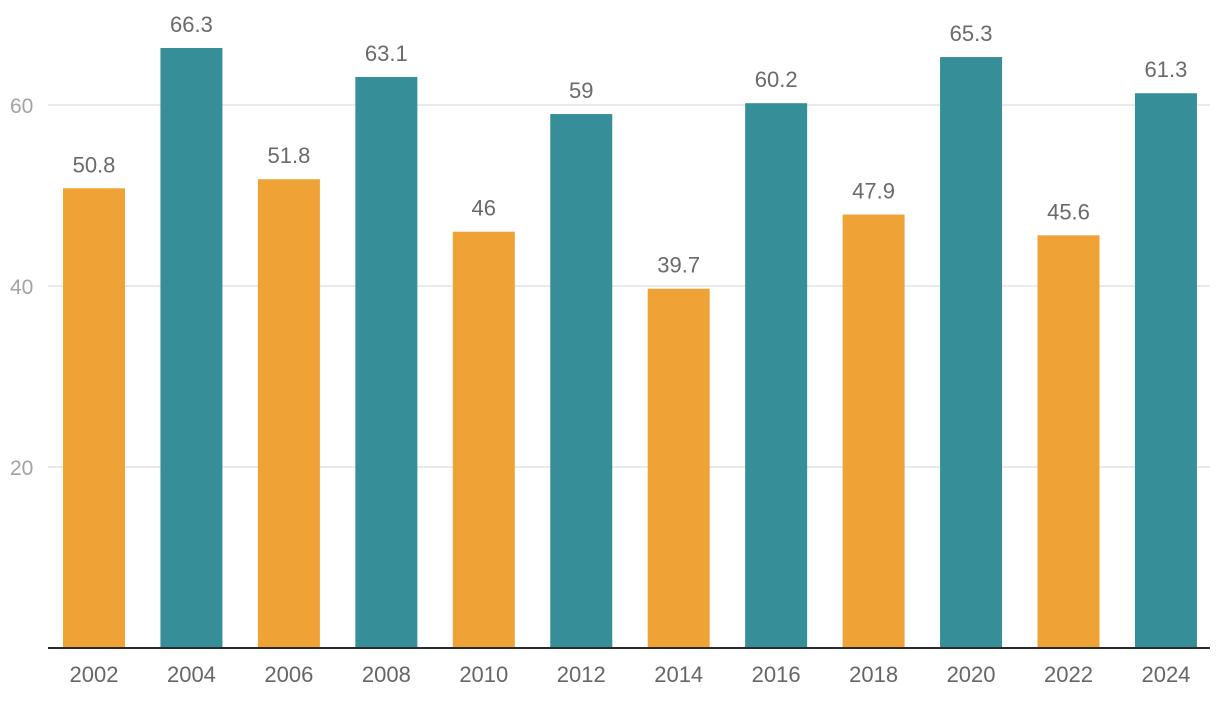 The height and width of the screenshot is (704, 1220). I want to click on x-tick-label-2008: 2008, so click(386, 674).